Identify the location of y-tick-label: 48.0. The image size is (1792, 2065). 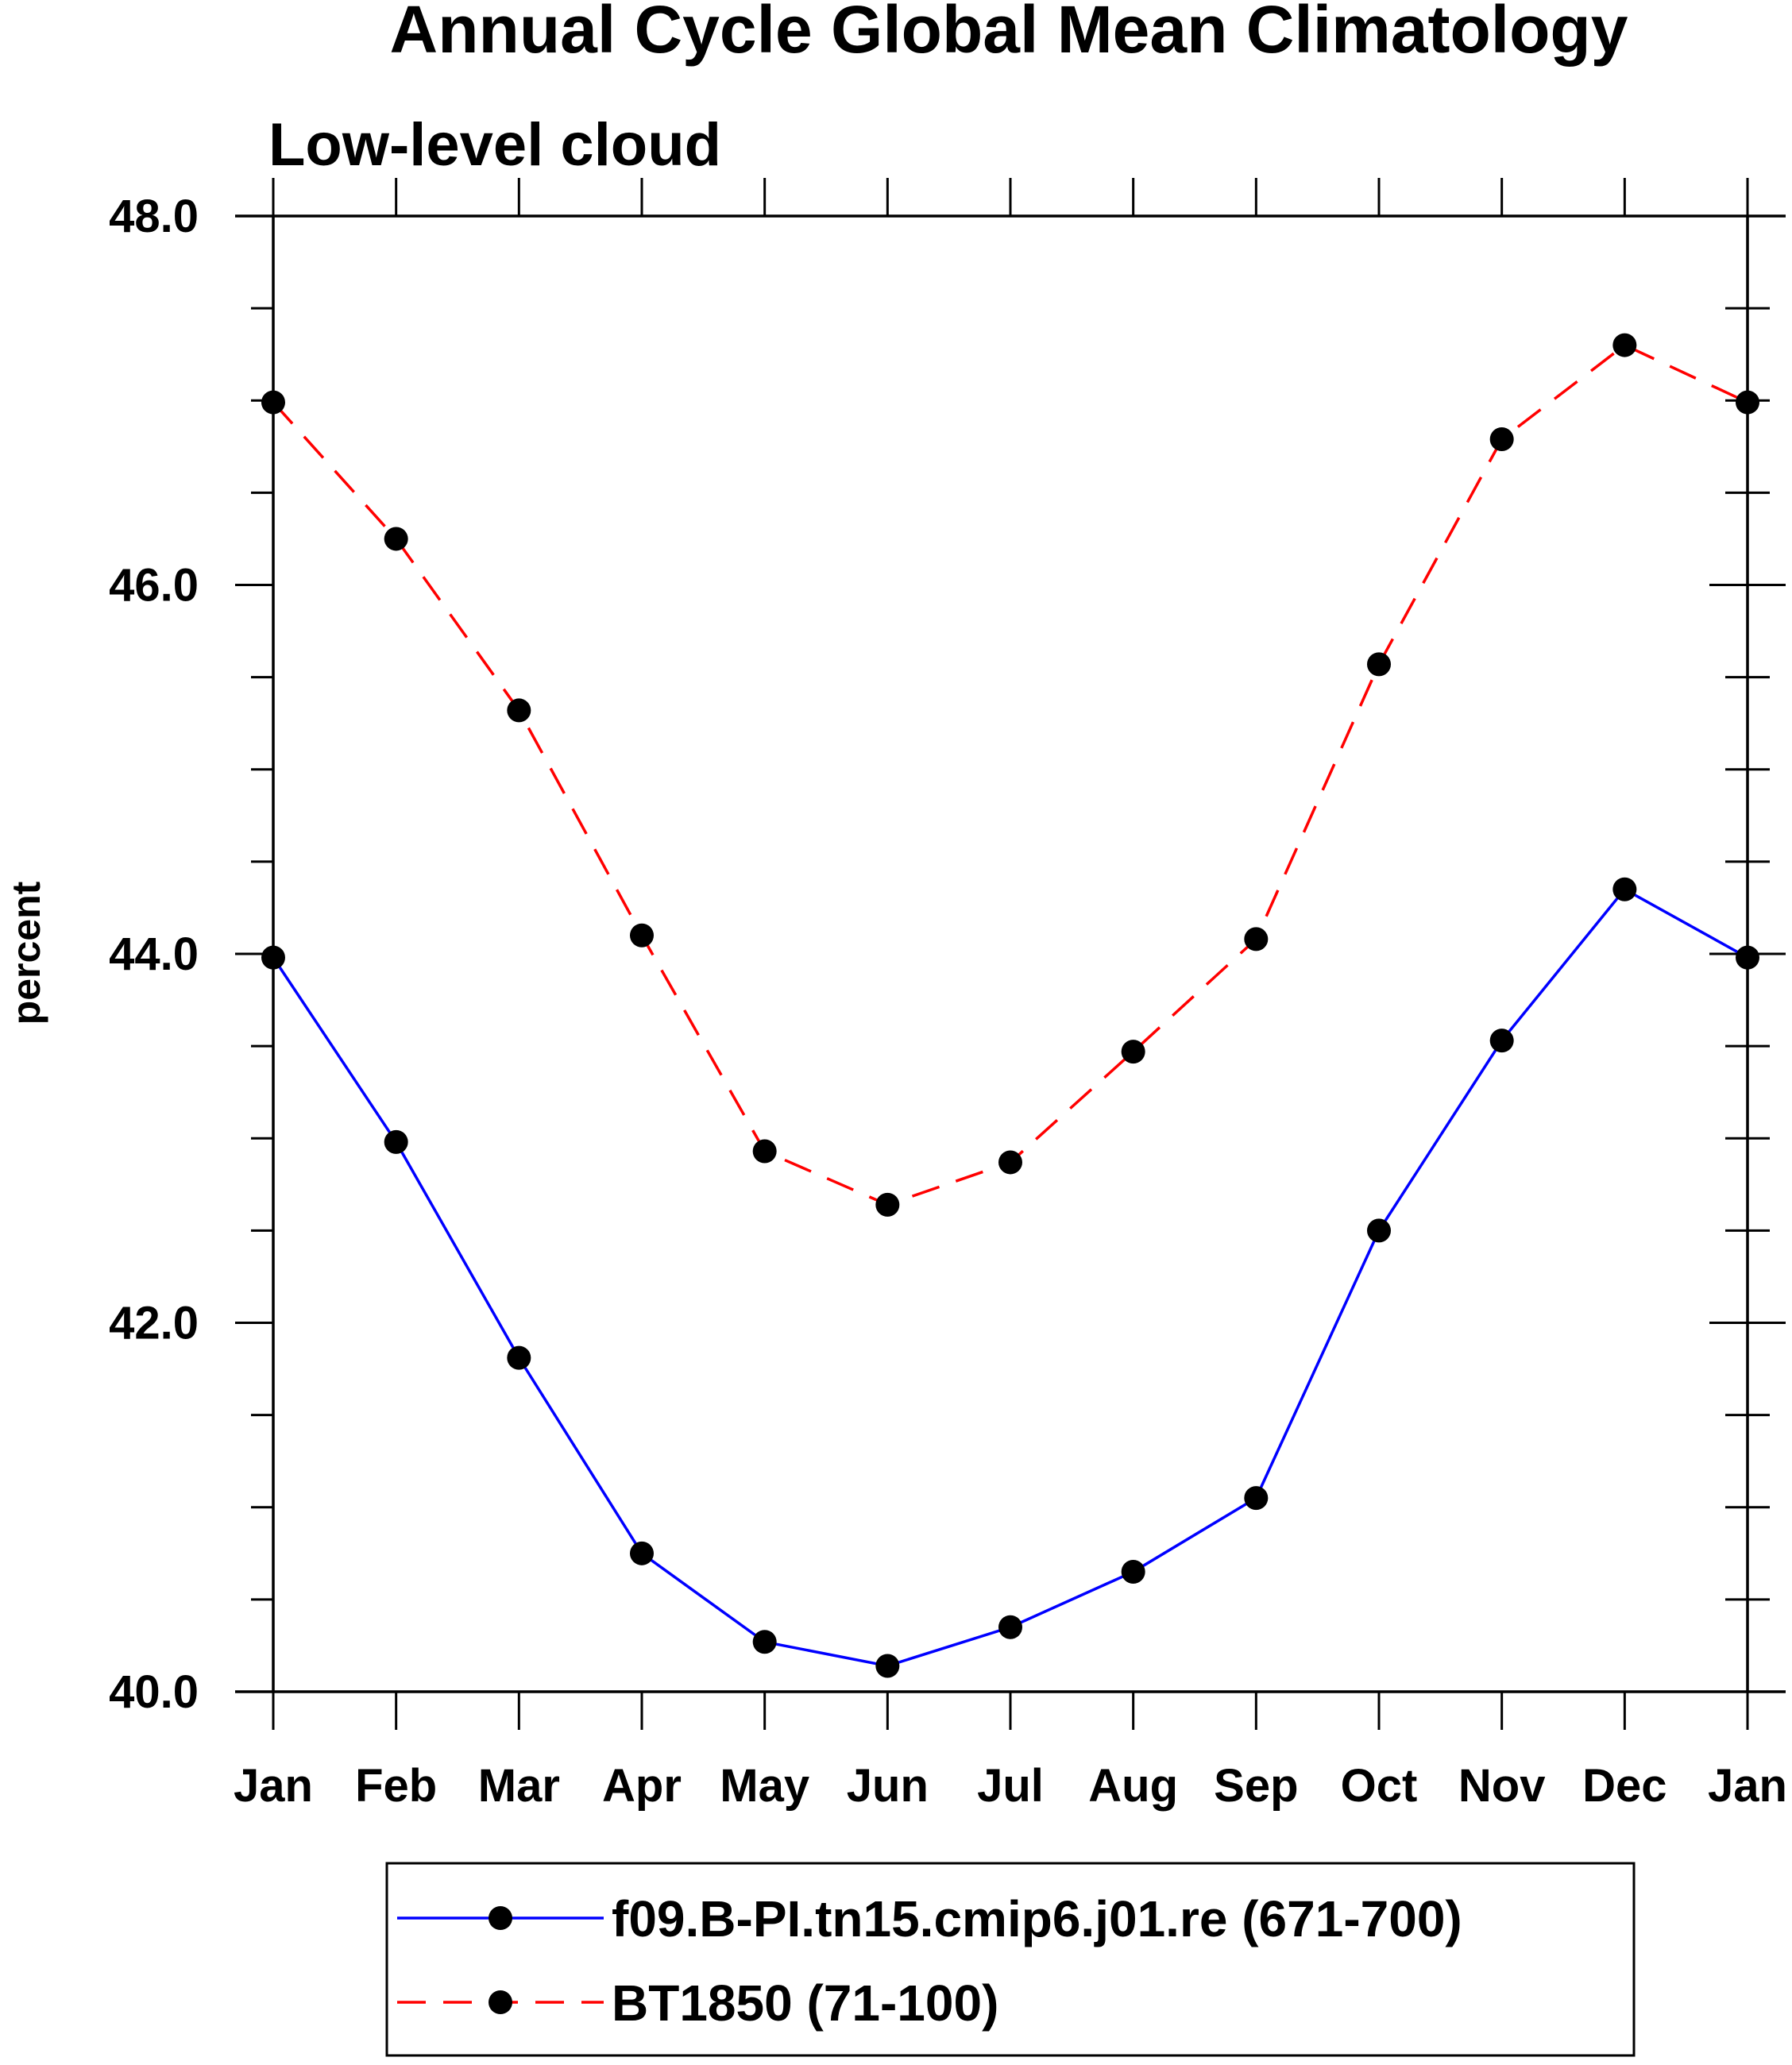
(154, 216).